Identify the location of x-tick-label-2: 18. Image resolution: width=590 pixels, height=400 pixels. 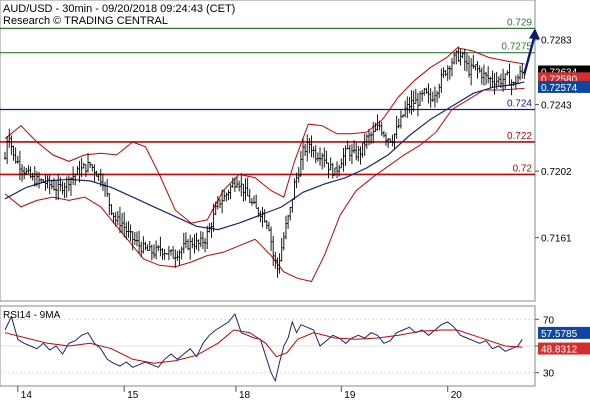
(245, 395).